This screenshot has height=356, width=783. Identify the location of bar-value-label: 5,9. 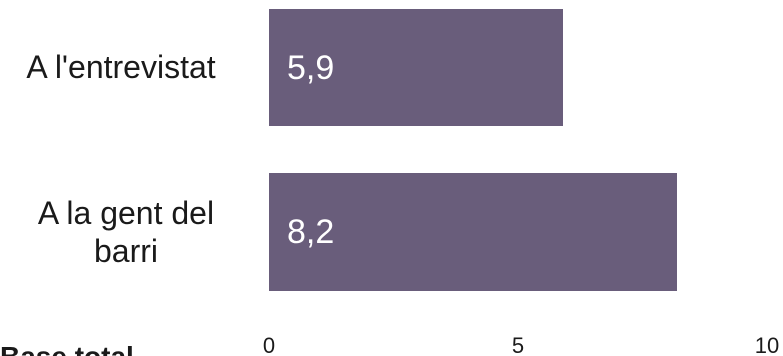
(311, 67).